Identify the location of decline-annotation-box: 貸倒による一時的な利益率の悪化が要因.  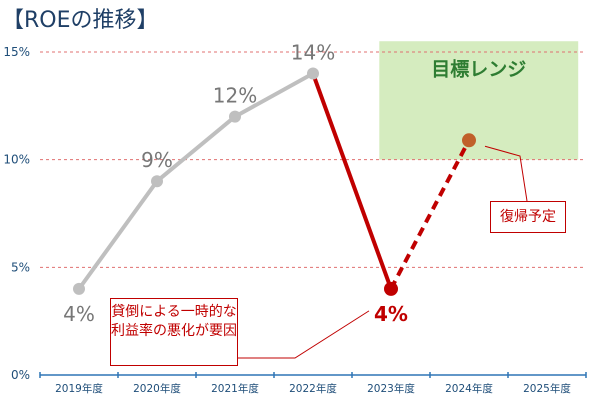
(174, 332).